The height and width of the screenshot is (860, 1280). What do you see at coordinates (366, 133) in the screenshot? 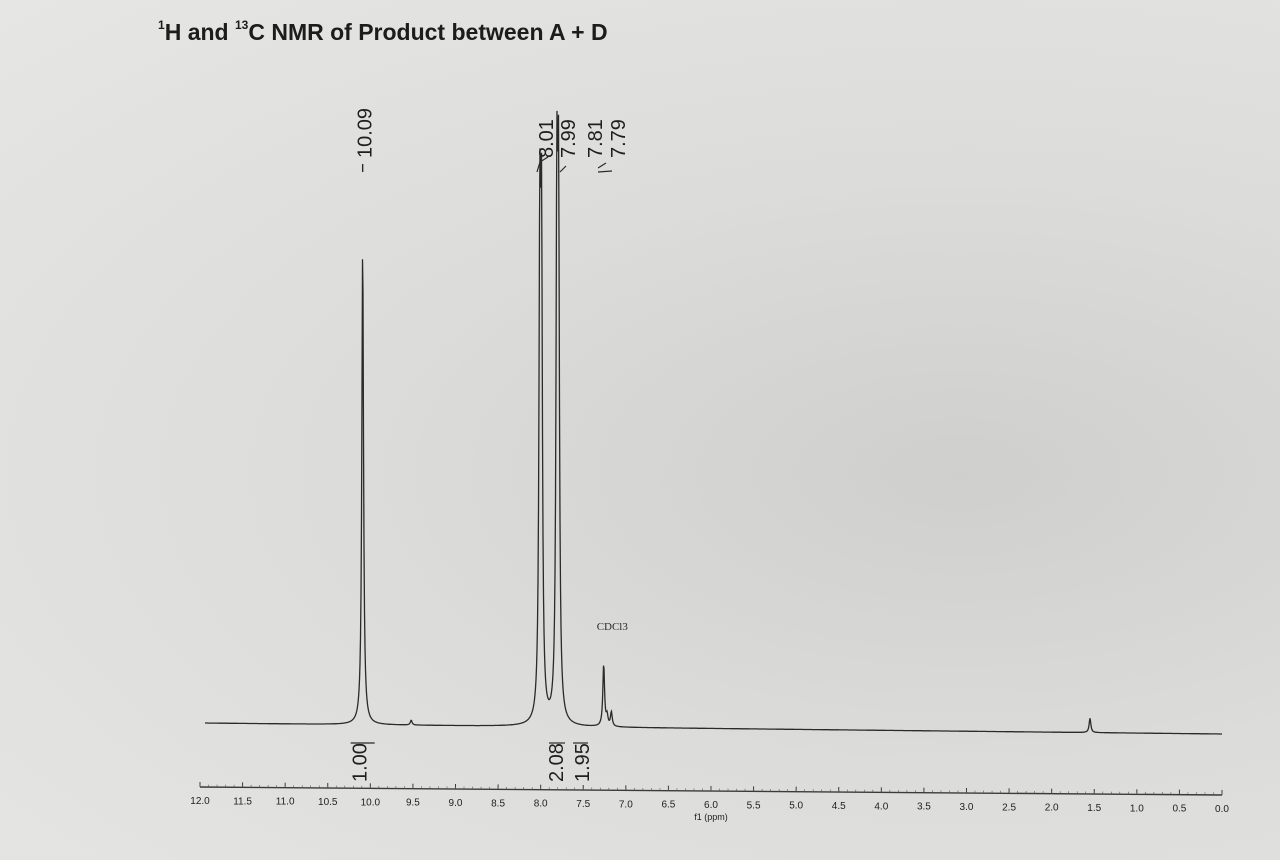
I see `peak-label: 10.09` at bounding box center [366, 133].